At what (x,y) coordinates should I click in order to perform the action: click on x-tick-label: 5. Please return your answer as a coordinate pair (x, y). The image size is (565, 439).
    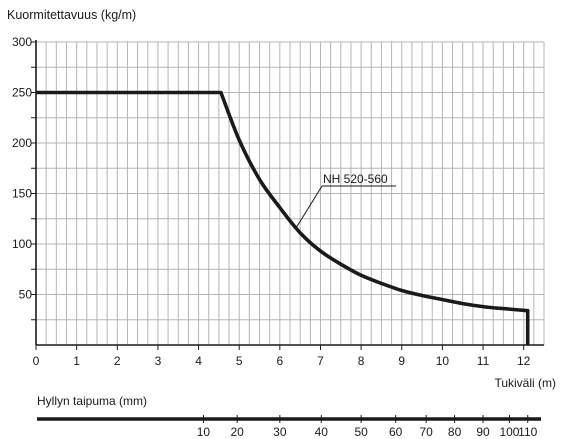
    Looking at the image, I should click on (239, 361).